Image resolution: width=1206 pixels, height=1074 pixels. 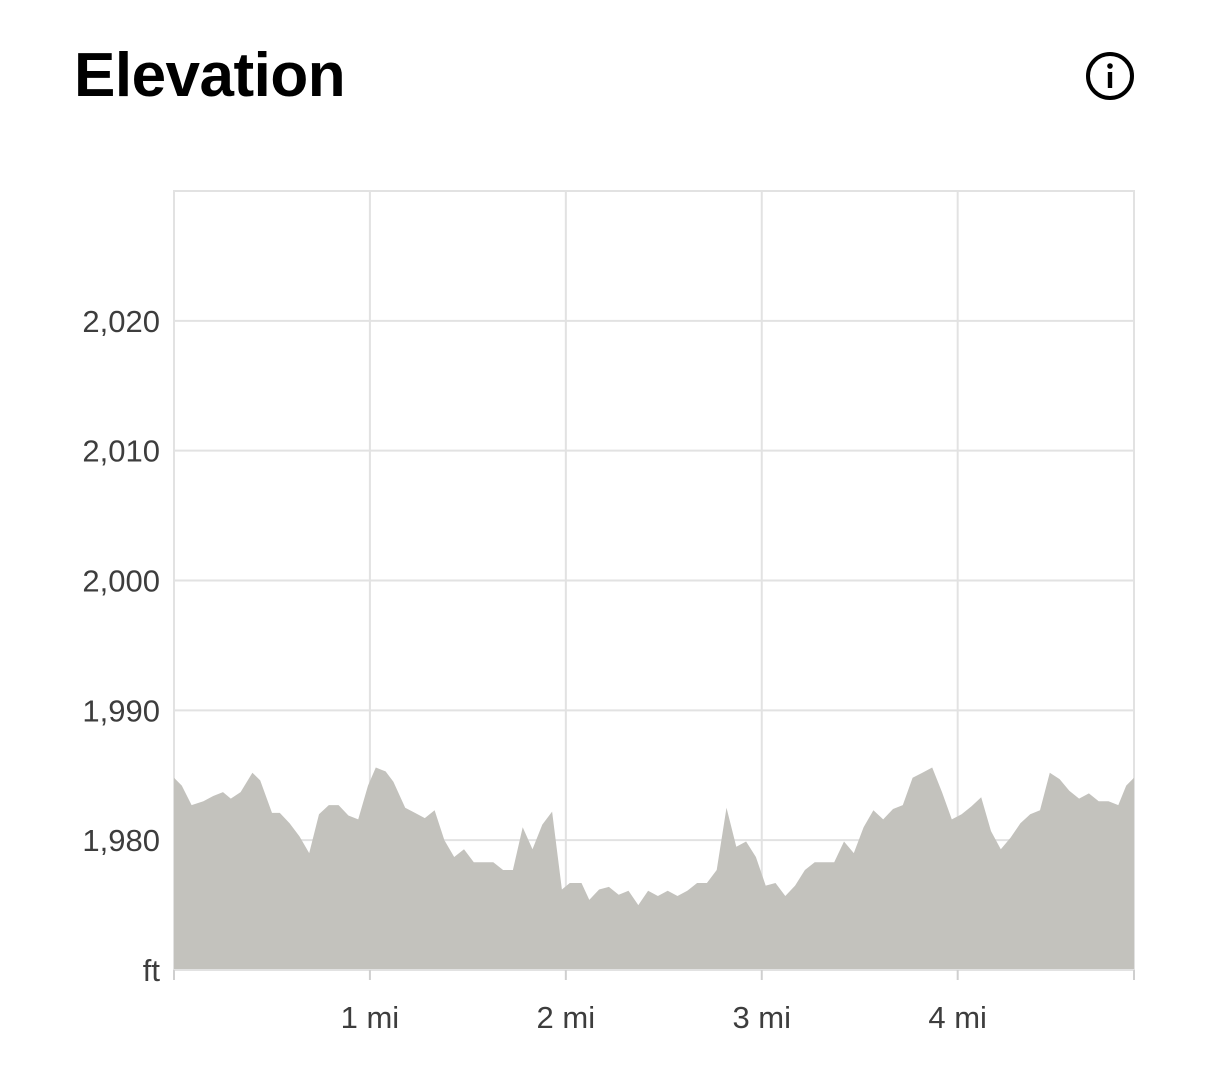 What do you see at coordinates (121, 321) in the screenshot?
I see `y-tick-label: 2,020` at bounding box center [121, 321].